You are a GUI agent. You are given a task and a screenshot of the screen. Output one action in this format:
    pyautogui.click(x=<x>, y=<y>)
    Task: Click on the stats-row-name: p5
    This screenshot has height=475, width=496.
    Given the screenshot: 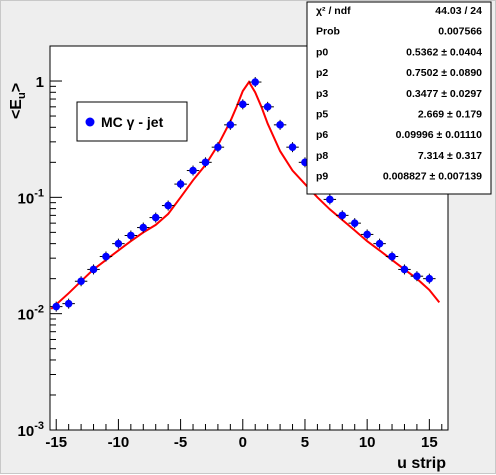 What is the action you would take?
    pyautogui.click(x=322, y=115)
    